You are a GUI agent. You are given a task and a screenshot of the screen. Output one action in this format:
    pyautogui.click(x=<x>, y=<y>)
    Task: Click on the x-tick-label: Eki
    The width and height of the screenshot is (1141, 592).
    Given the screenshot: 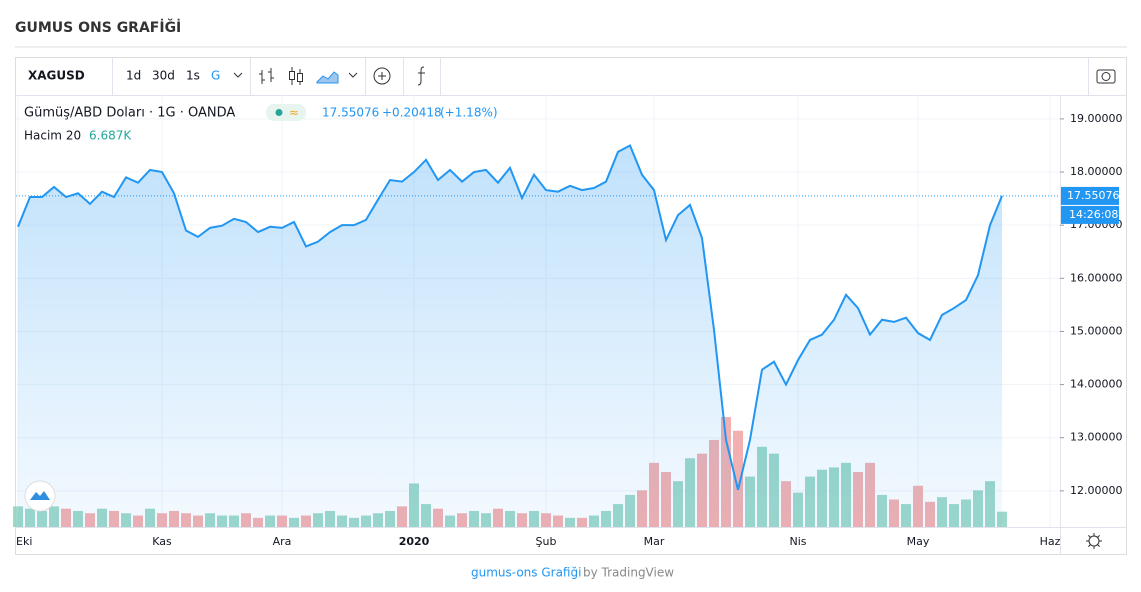 What is the action you would take?
    pyautogui.click(x=24, y=541)
    